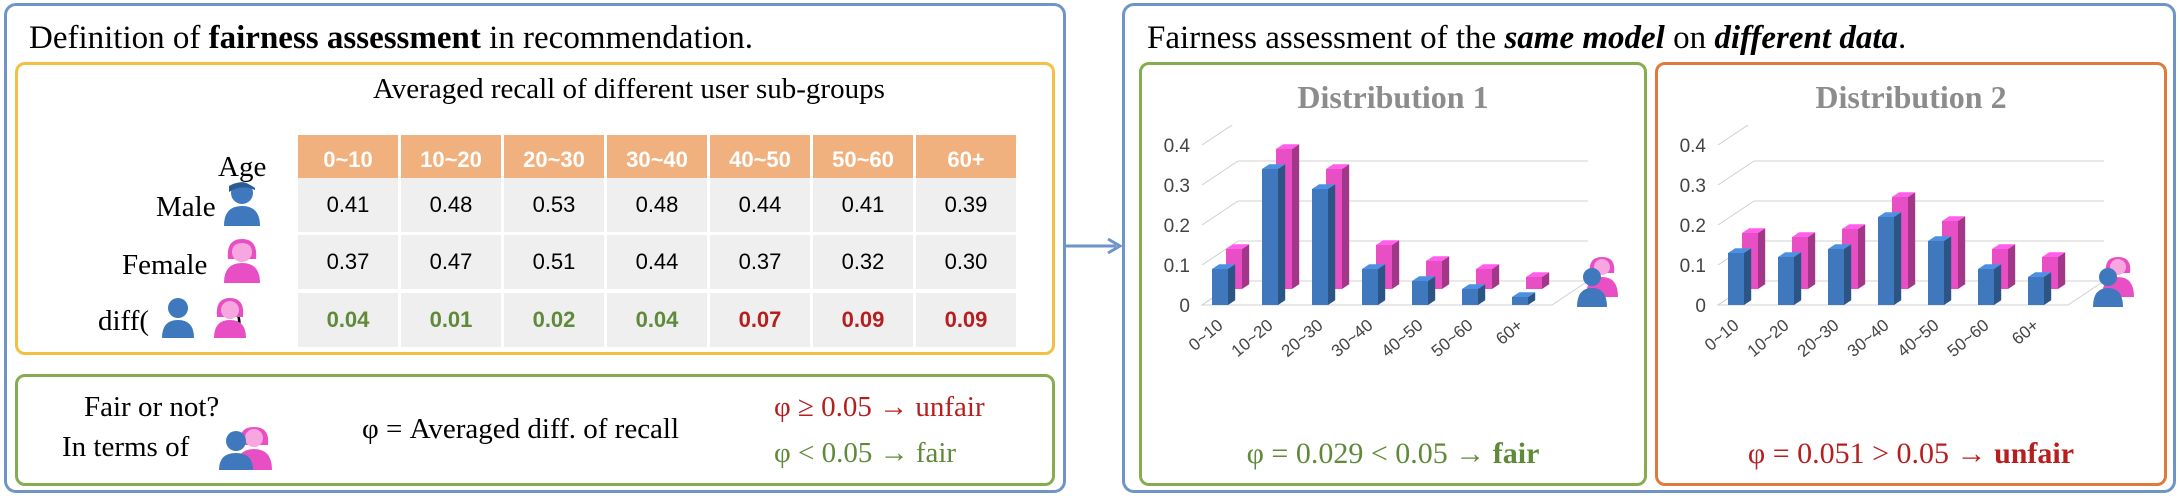  What do you see at coordinates (451, 320) in the screenshot?
I see `diff-cell: 0.01` at bounding box center [451, 320].